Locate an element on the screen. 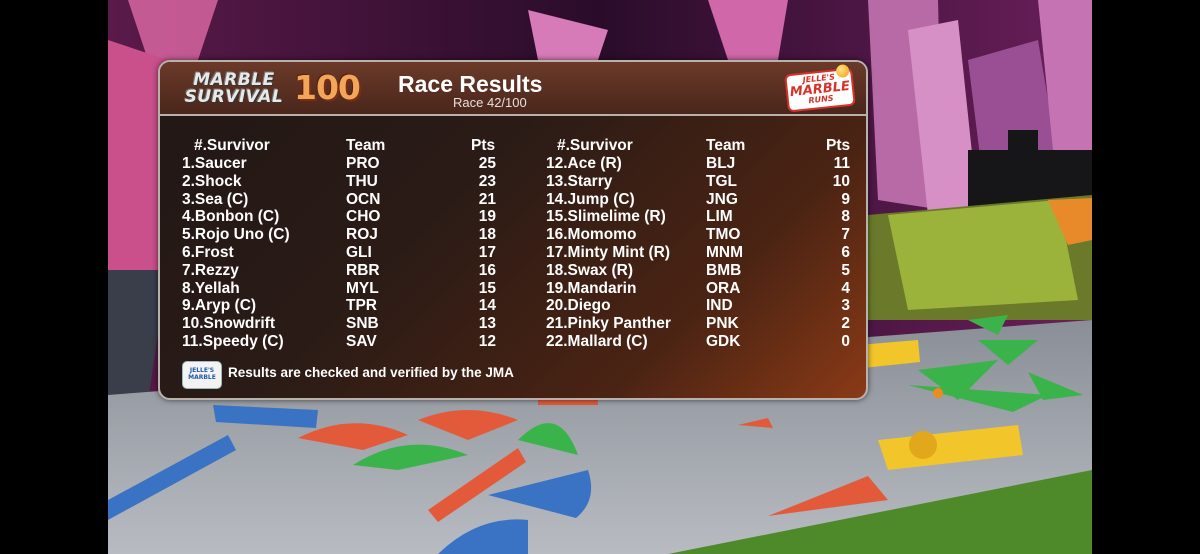 This screenshot has width=1200, height=554. result-row: 18.Swax (R) BMB 5 is located at coordinates (513, 271).